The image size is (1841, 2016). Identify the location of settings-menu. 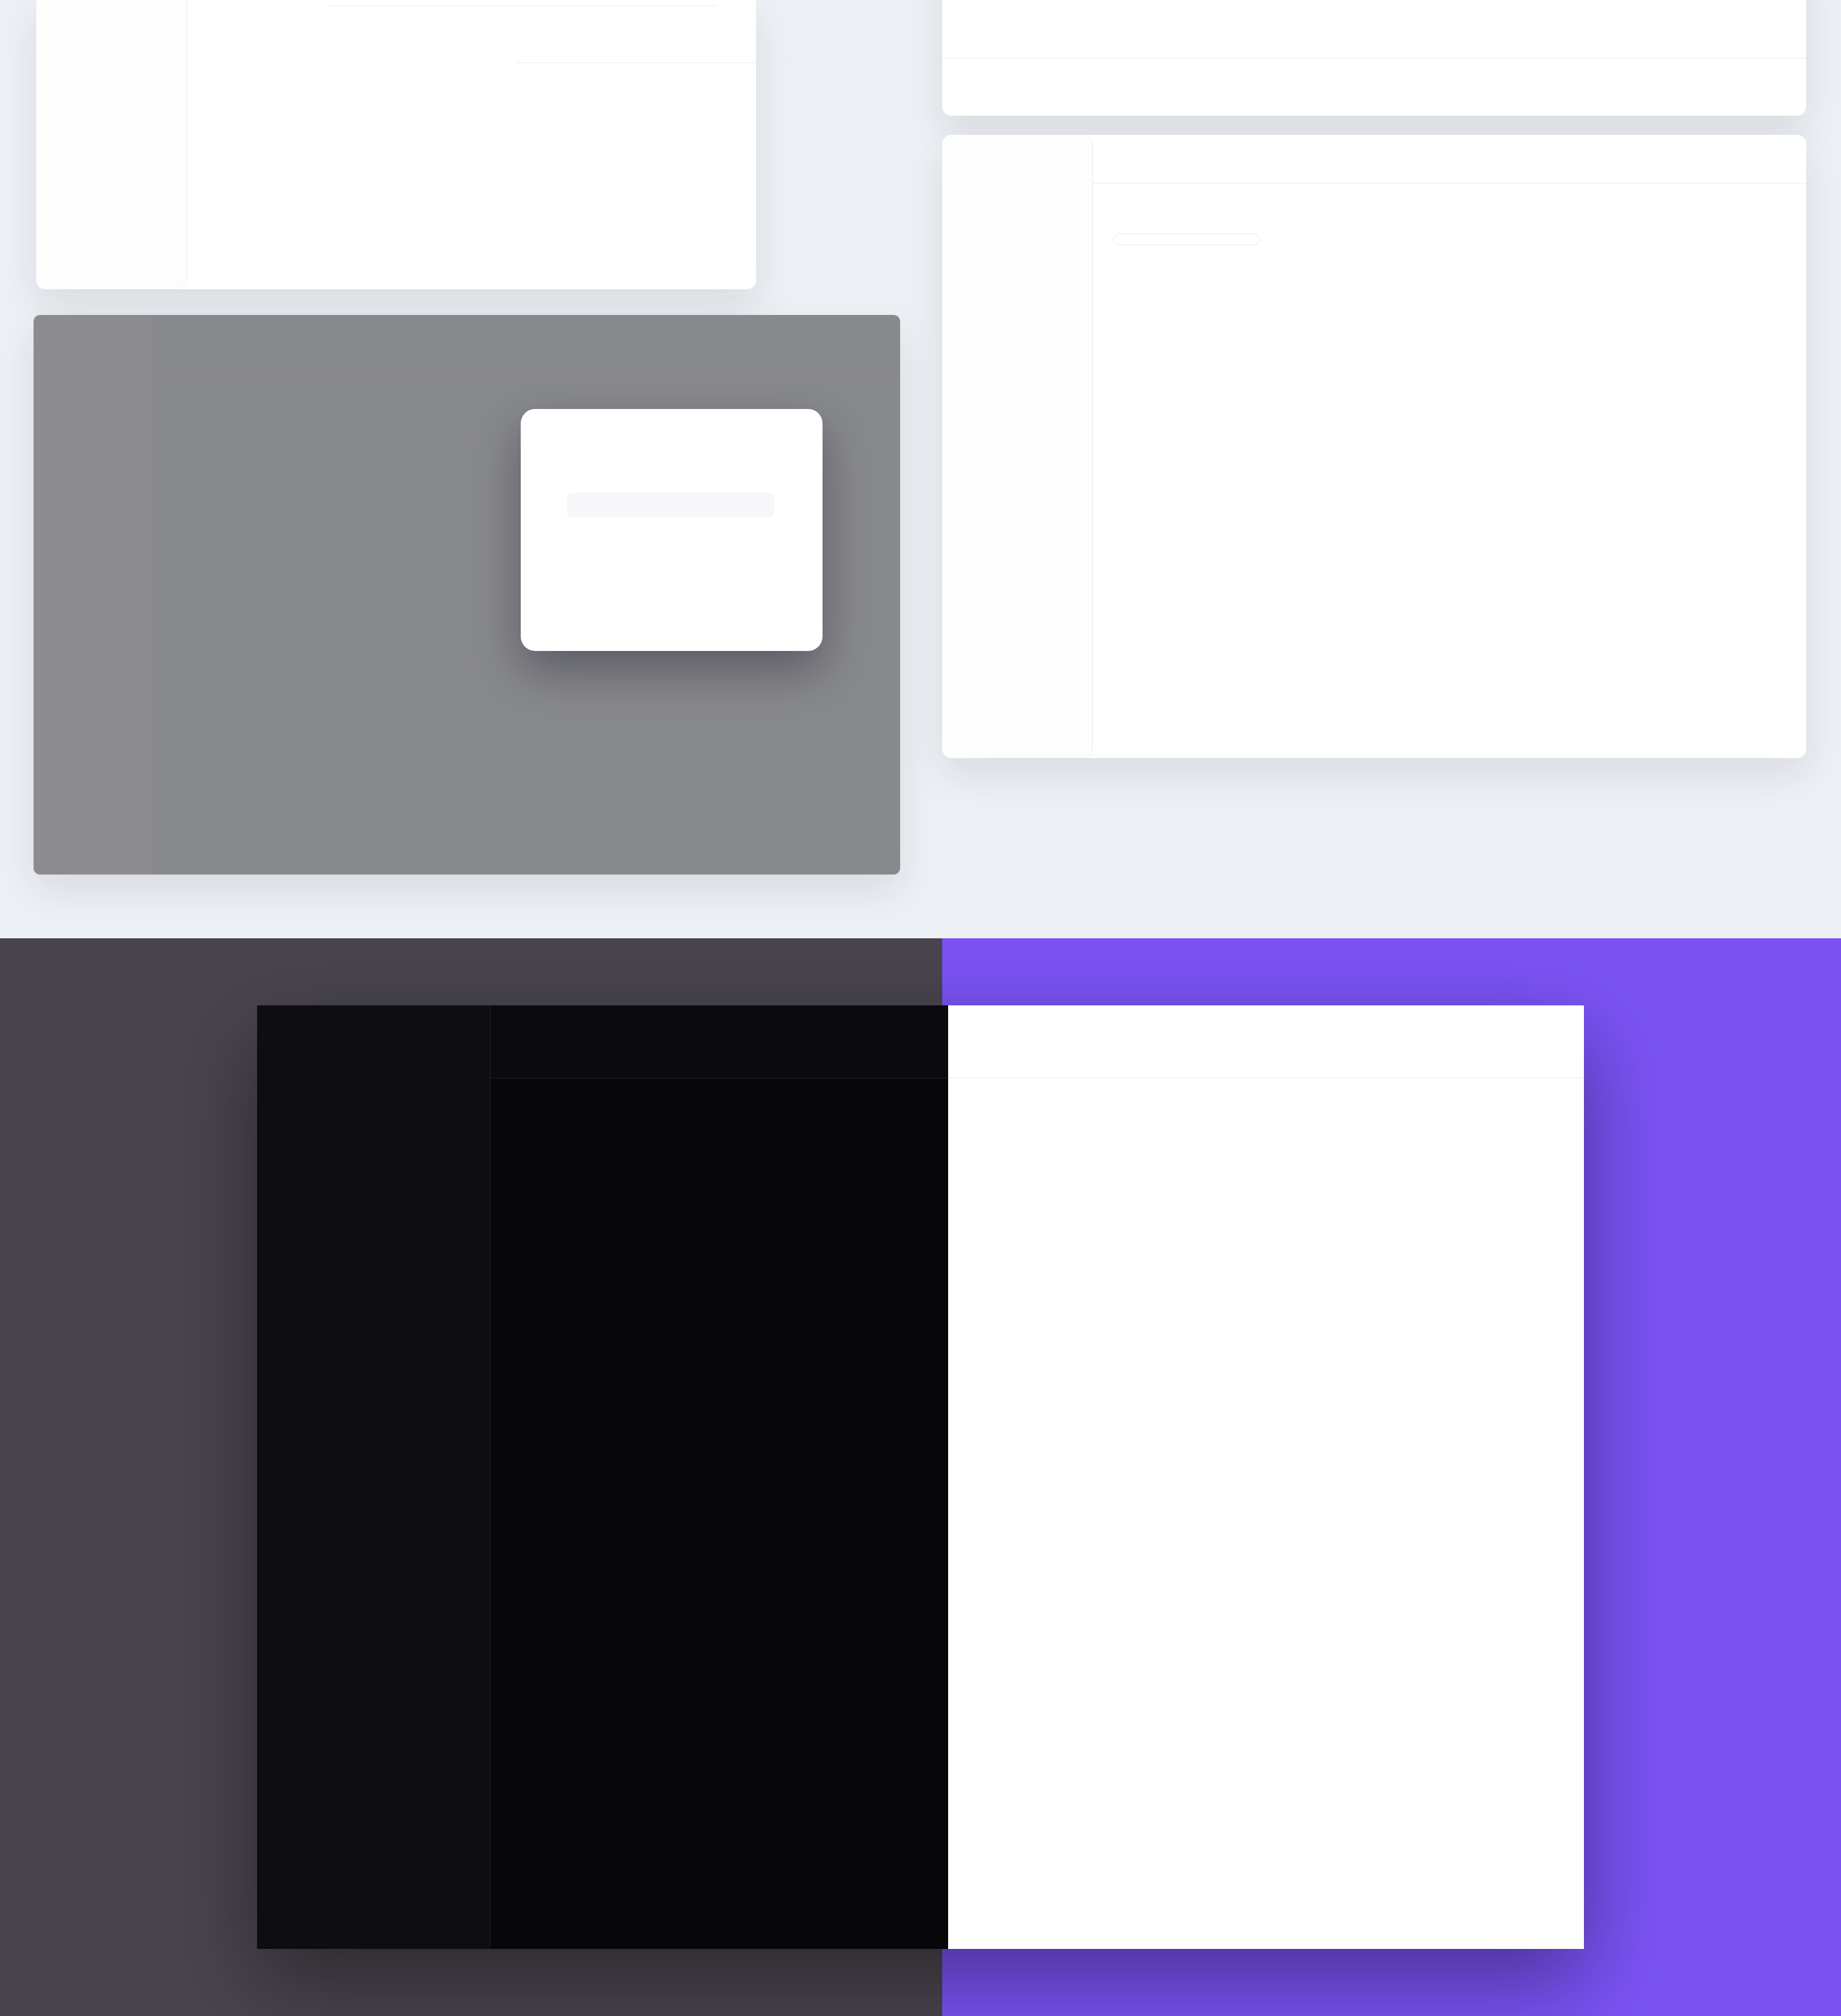
(1186, 239).